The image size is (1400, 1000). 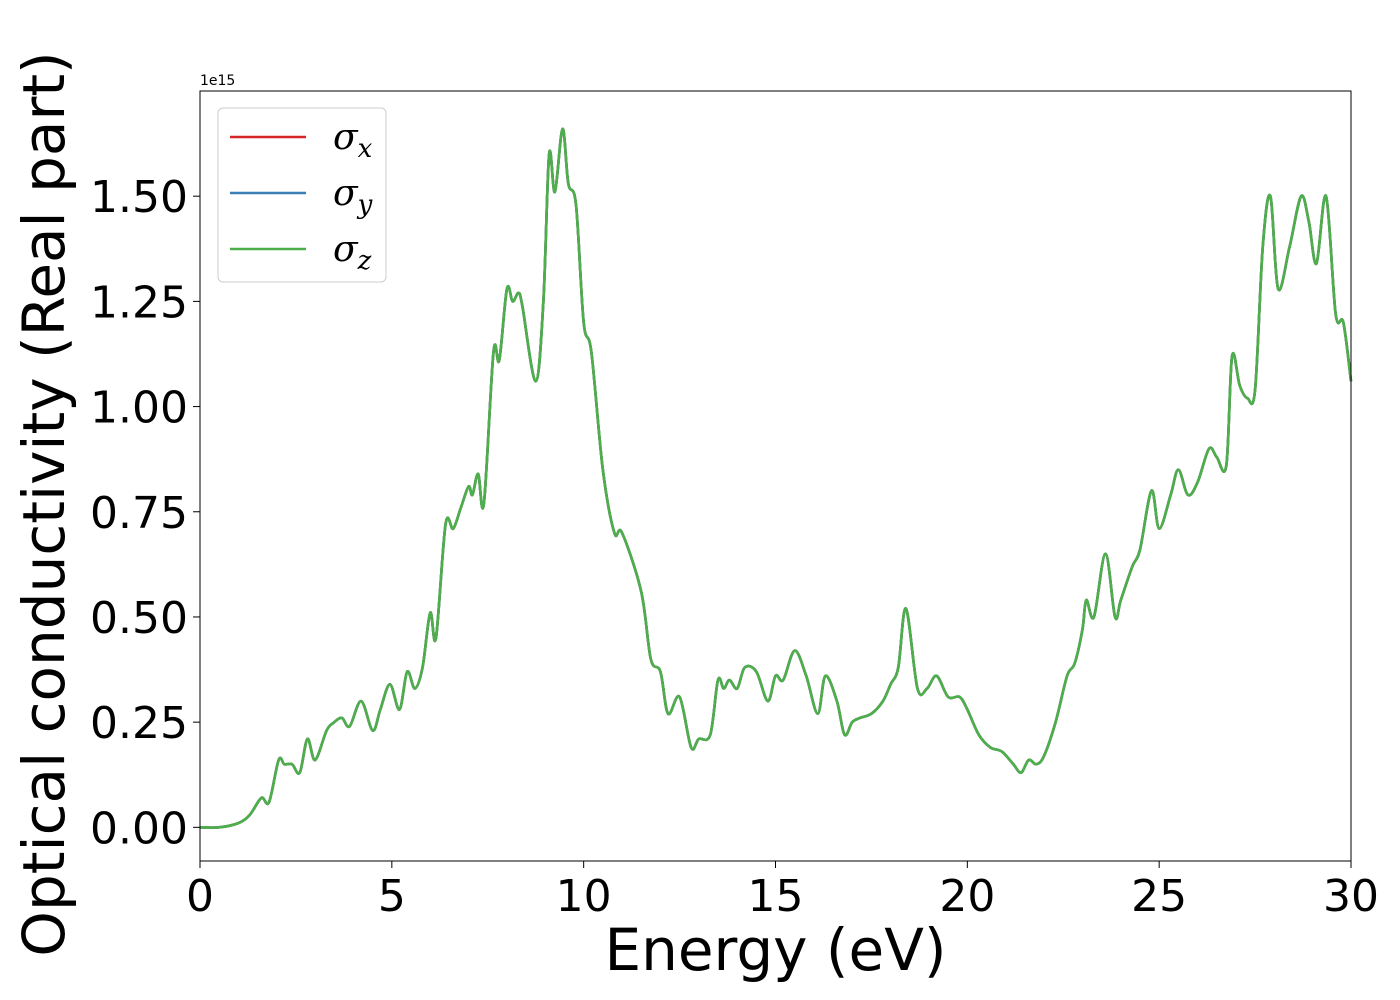 I want to click on y-tick-label: 0.75, so click(x=139, y=513).